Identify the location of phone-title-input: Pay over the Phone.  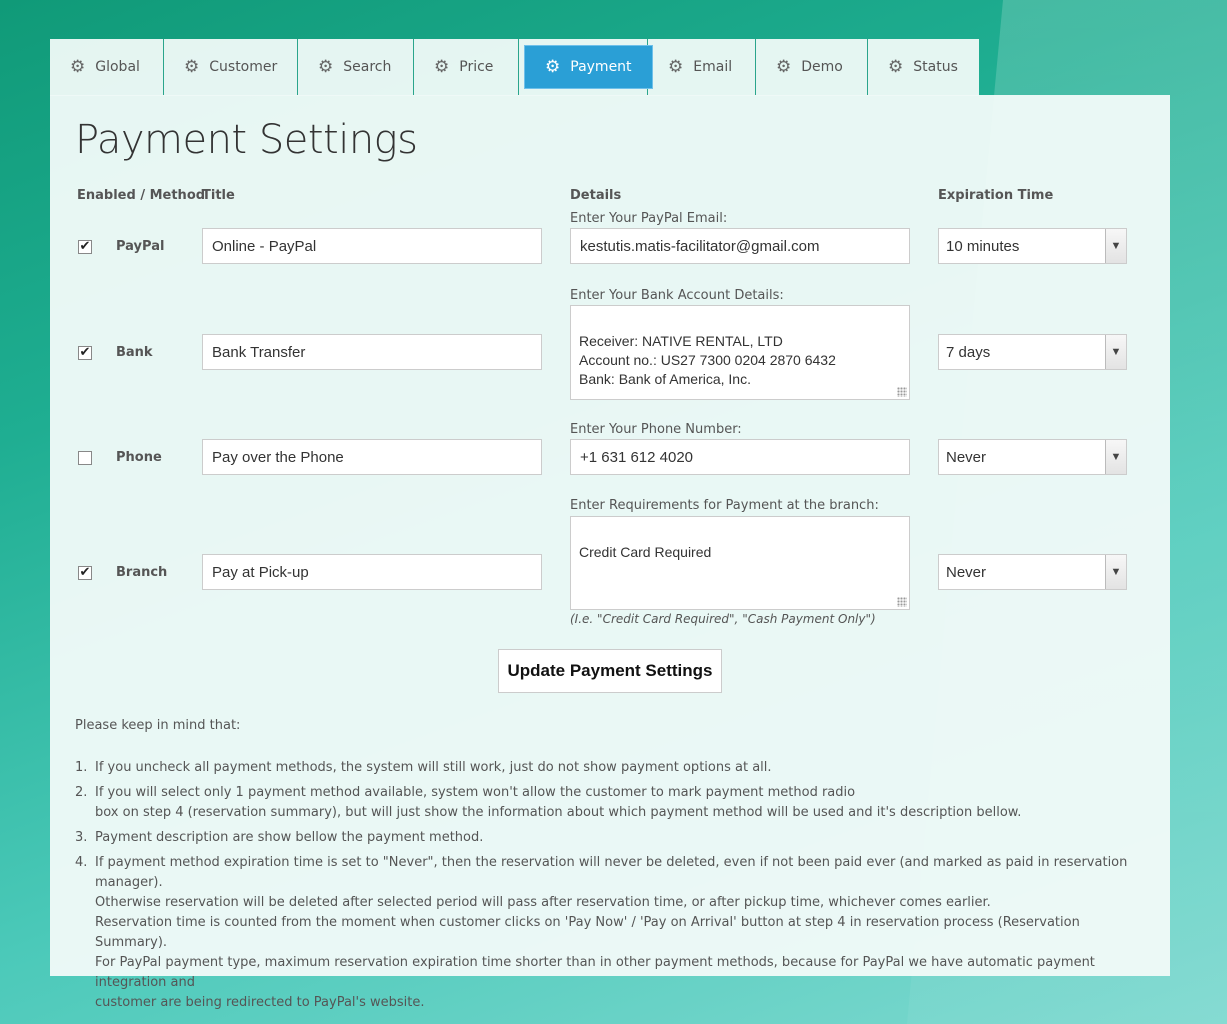
(372, 457).